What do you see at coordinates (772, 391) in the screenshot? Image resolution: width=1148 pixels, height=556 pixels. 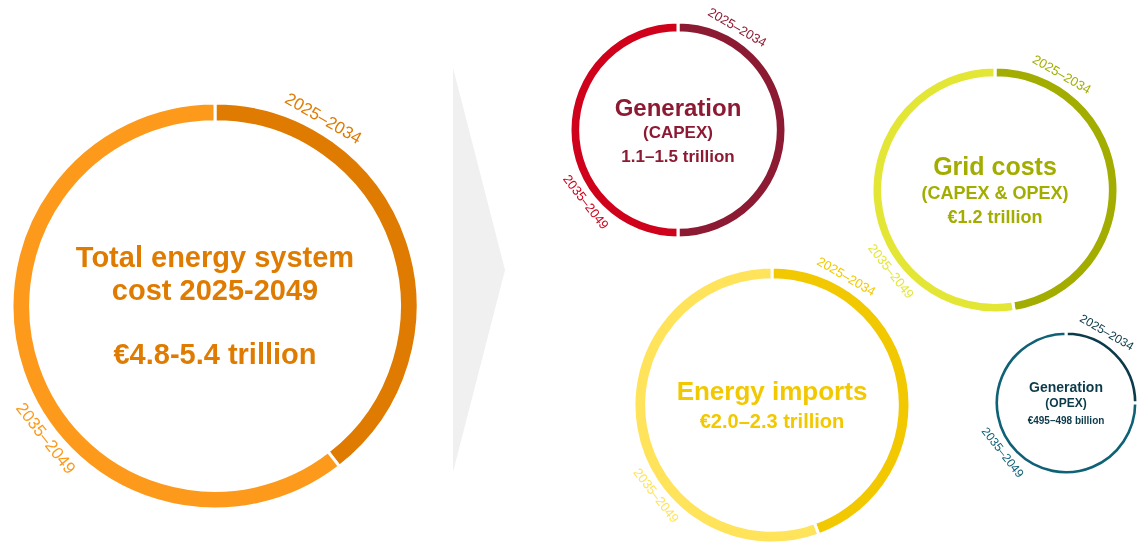 I see `text: Energy imports` at bounding box center [772, 391].